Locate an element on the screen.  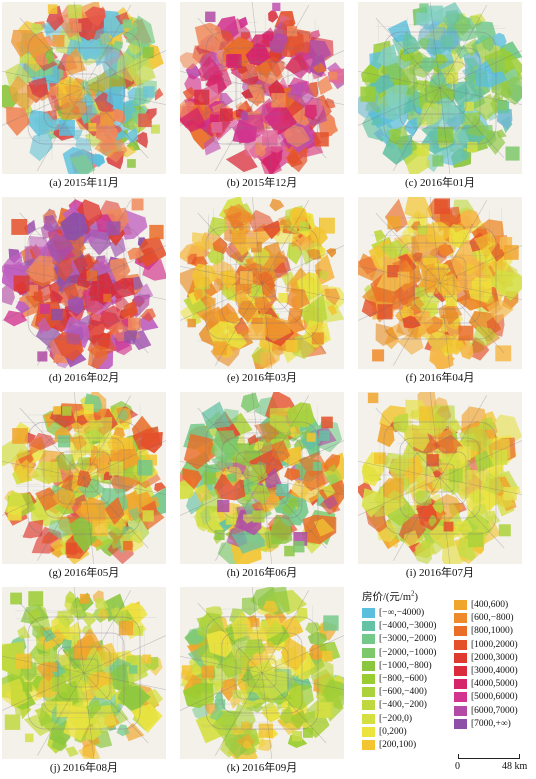
scale-bar: 0 48 km is located at coordinates (491, 759).